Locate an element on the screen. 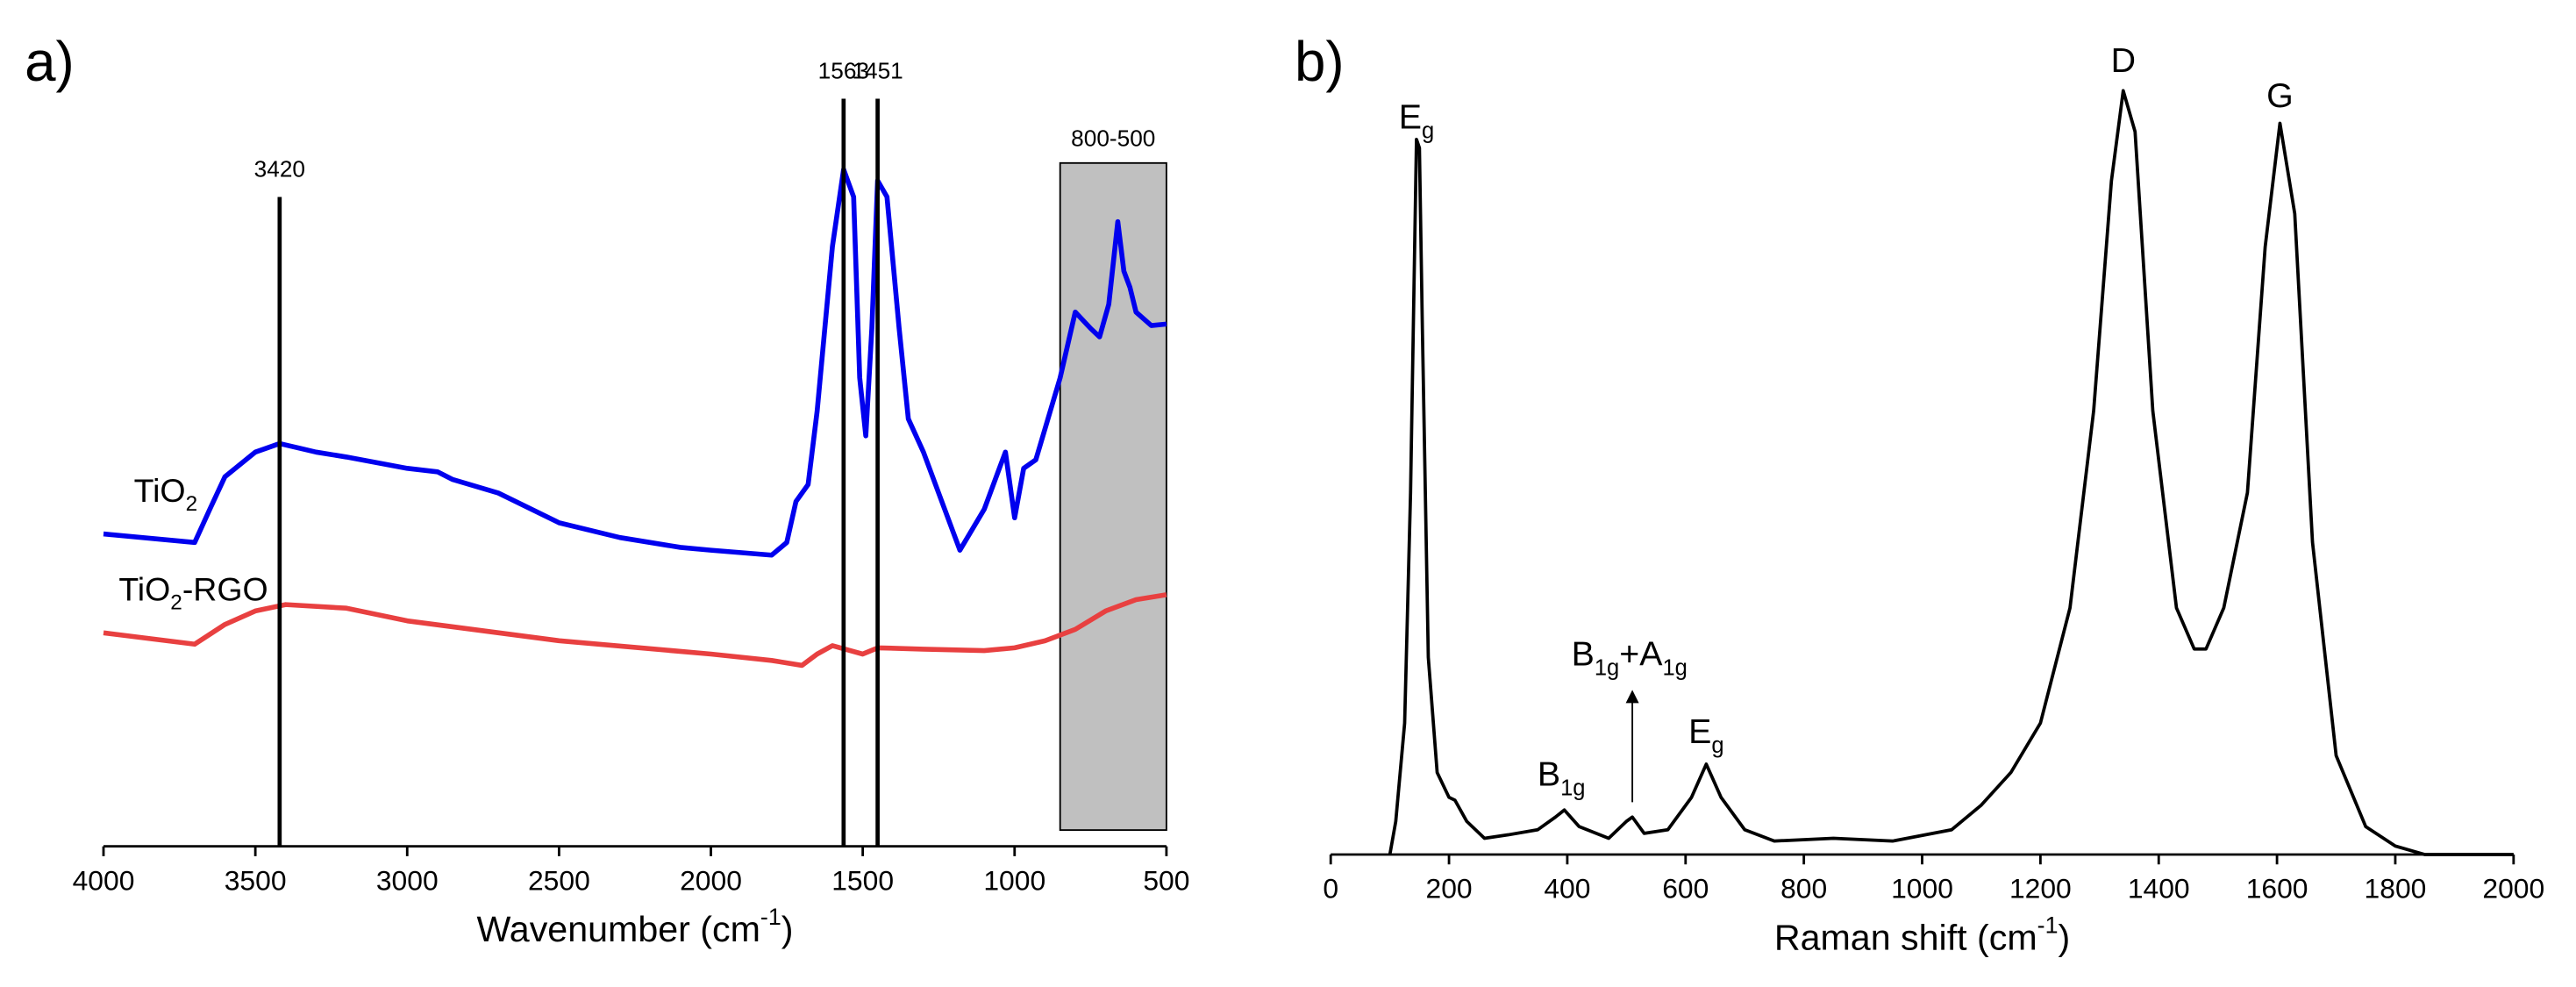  box-label: 800-500 is located at coordinates (1113, 138).